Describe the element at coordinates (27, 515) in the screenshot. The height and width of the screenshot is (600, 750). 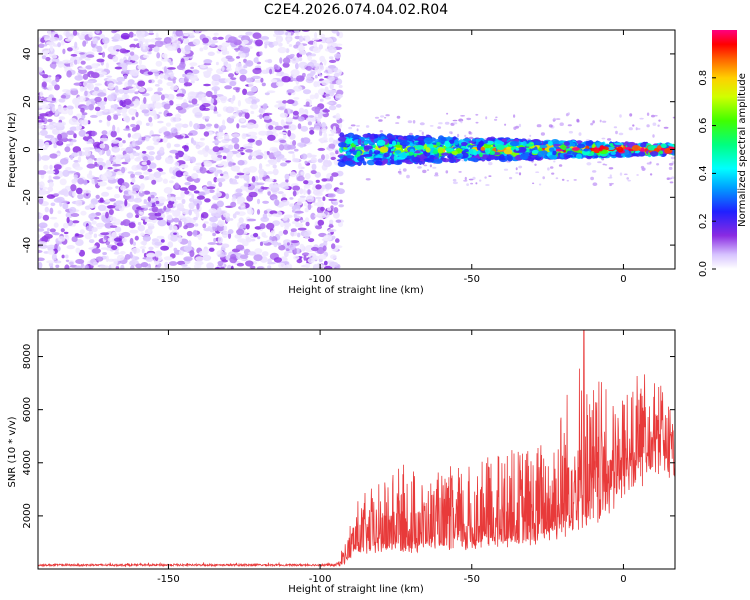
I see `y-tick-label: 2000` at that location.